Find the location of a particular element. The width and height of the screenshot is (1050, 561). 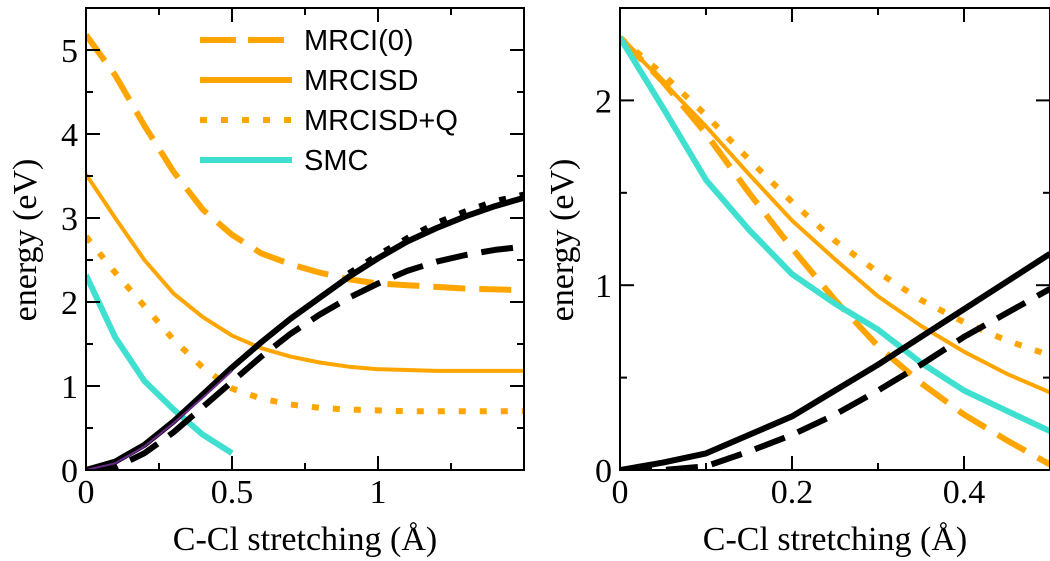

x-tick-label: 0.4 is located at coordinates (964, 492).